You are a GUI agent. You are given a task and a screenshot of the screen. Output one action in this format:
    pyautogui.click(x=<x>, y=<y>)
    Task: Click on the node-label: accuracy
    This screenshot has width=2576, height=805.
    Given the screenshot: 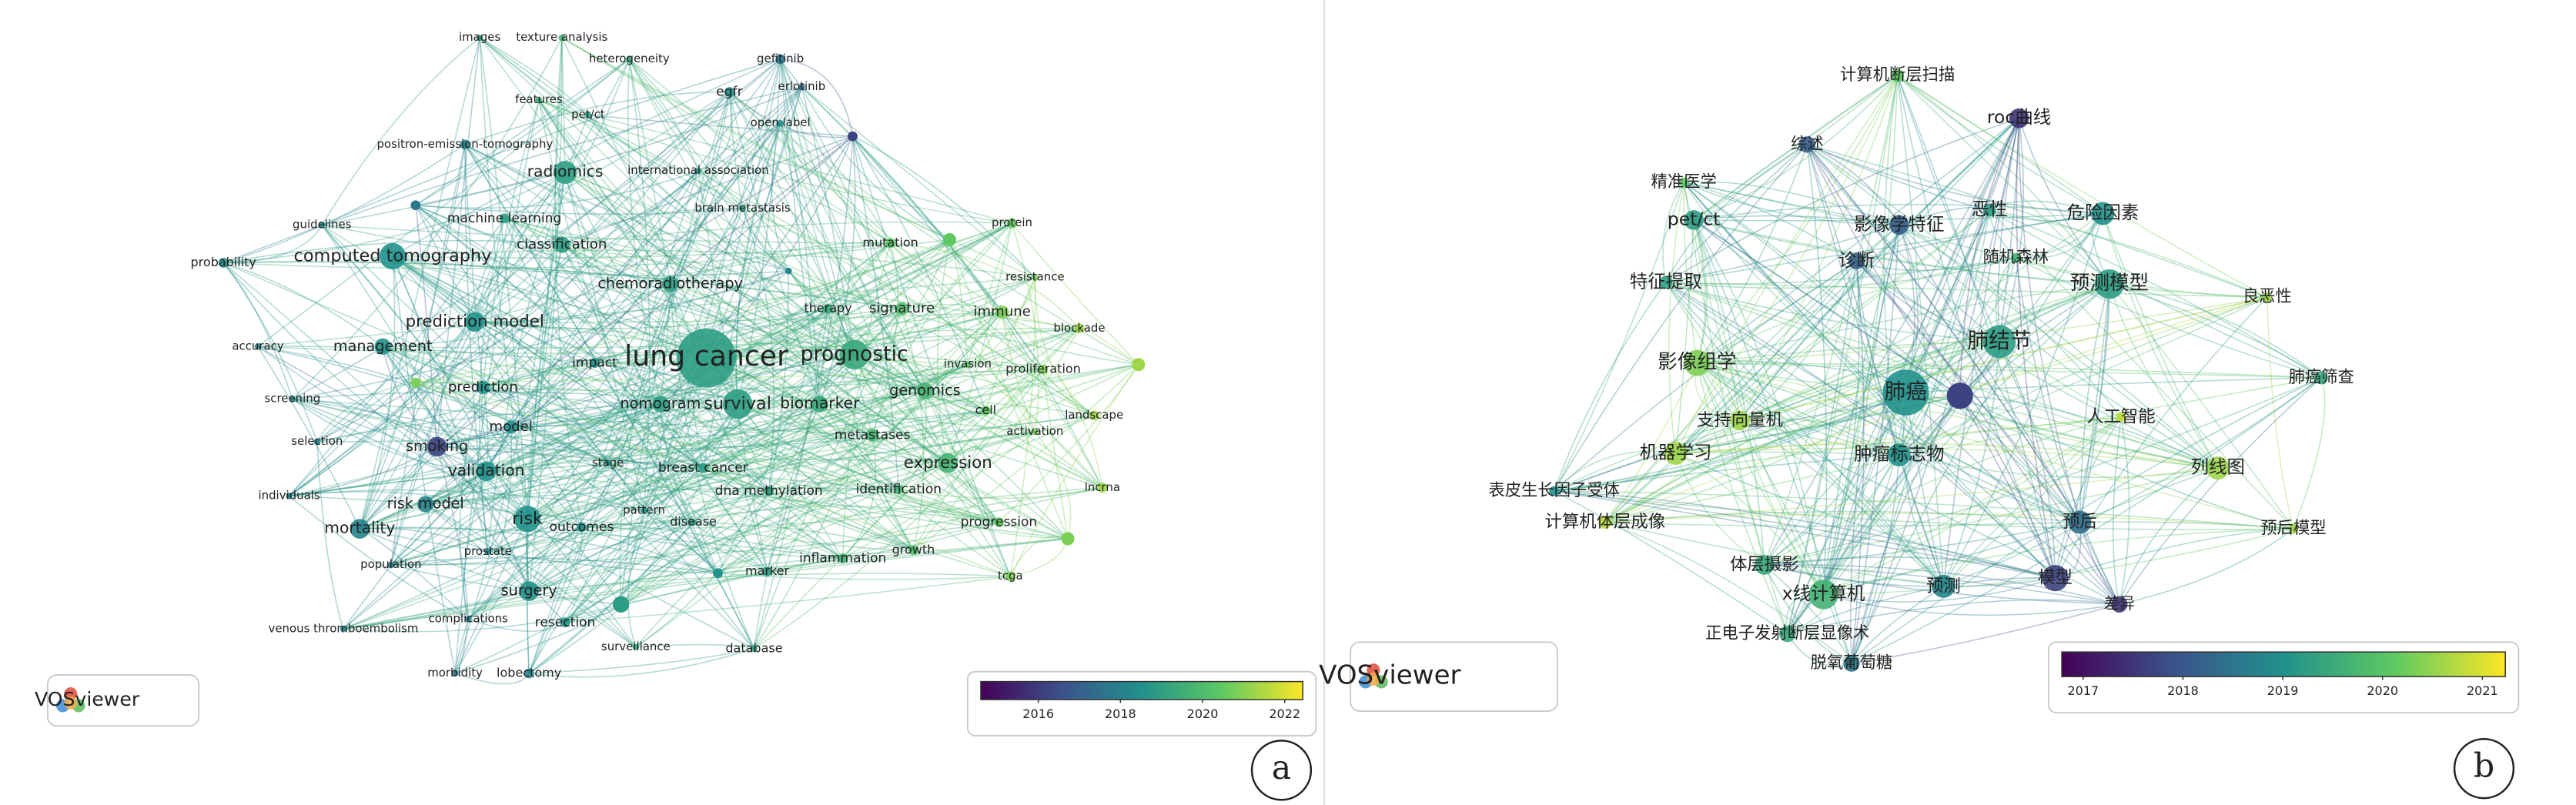 What is the action you would take?
    pyautogui.click(x=257, y=345)
    